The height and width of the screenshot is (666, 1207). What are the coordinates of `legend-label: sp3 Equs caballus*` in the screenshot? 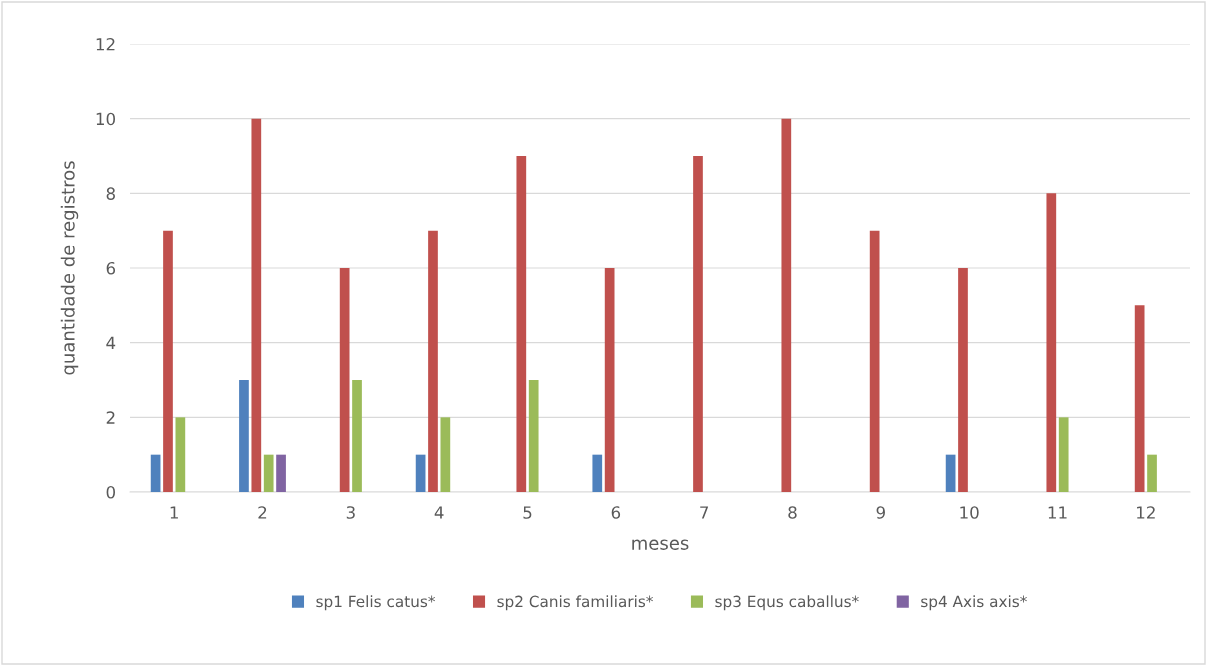 It's located at (787, 603).